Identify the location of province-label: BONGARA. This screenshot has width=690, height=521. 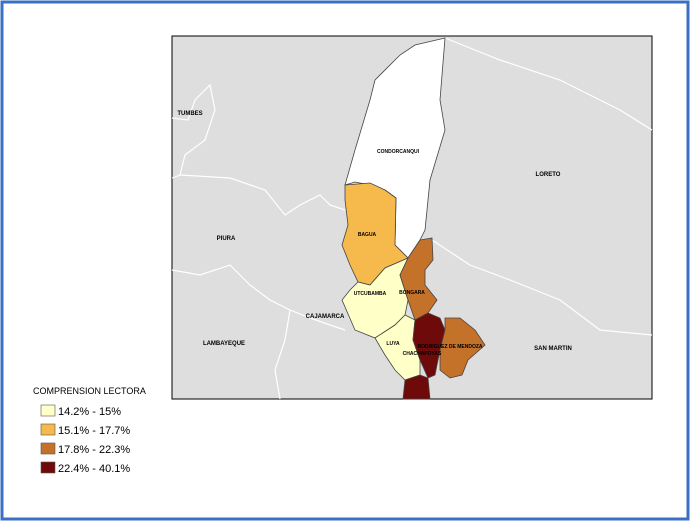
(412, 293).